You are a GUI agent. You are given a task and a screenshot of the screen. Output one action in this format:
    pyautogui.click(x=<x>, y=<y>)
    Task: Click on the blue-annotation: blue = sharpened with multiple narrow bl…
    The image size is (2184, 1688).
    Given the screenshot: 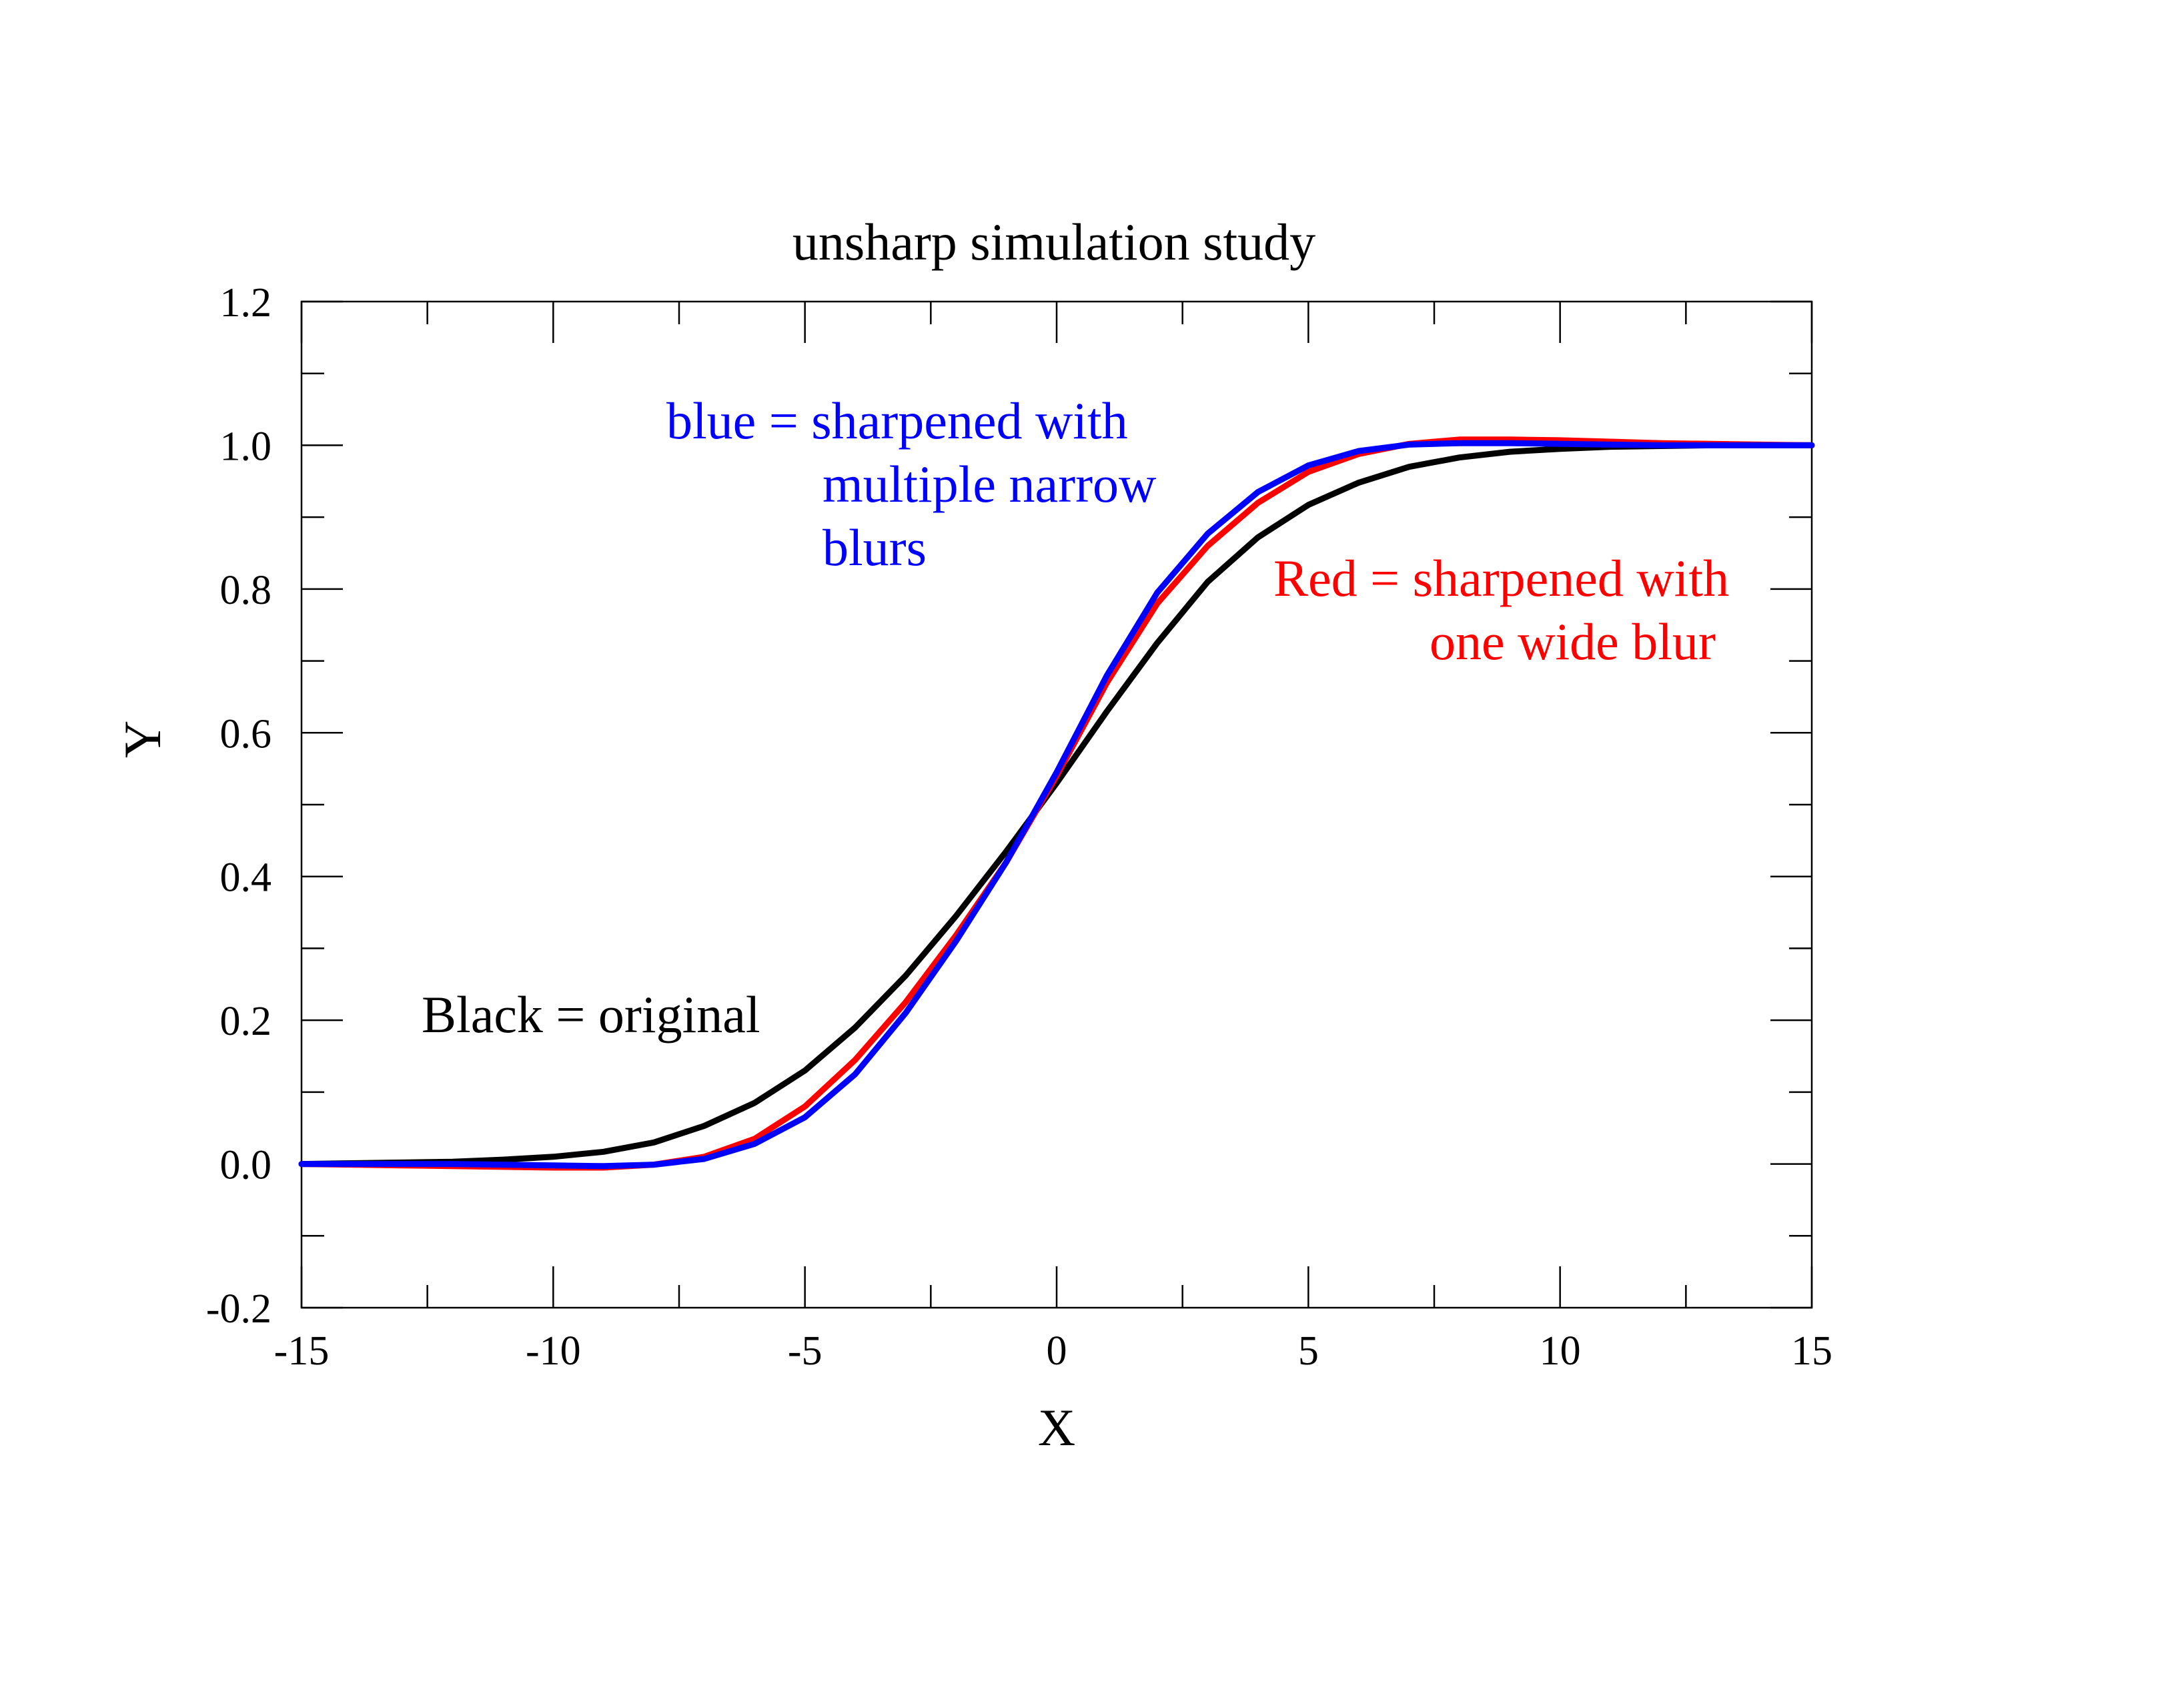 What is the action you would take?
    pyautogui.click(x=911, y=484)
    